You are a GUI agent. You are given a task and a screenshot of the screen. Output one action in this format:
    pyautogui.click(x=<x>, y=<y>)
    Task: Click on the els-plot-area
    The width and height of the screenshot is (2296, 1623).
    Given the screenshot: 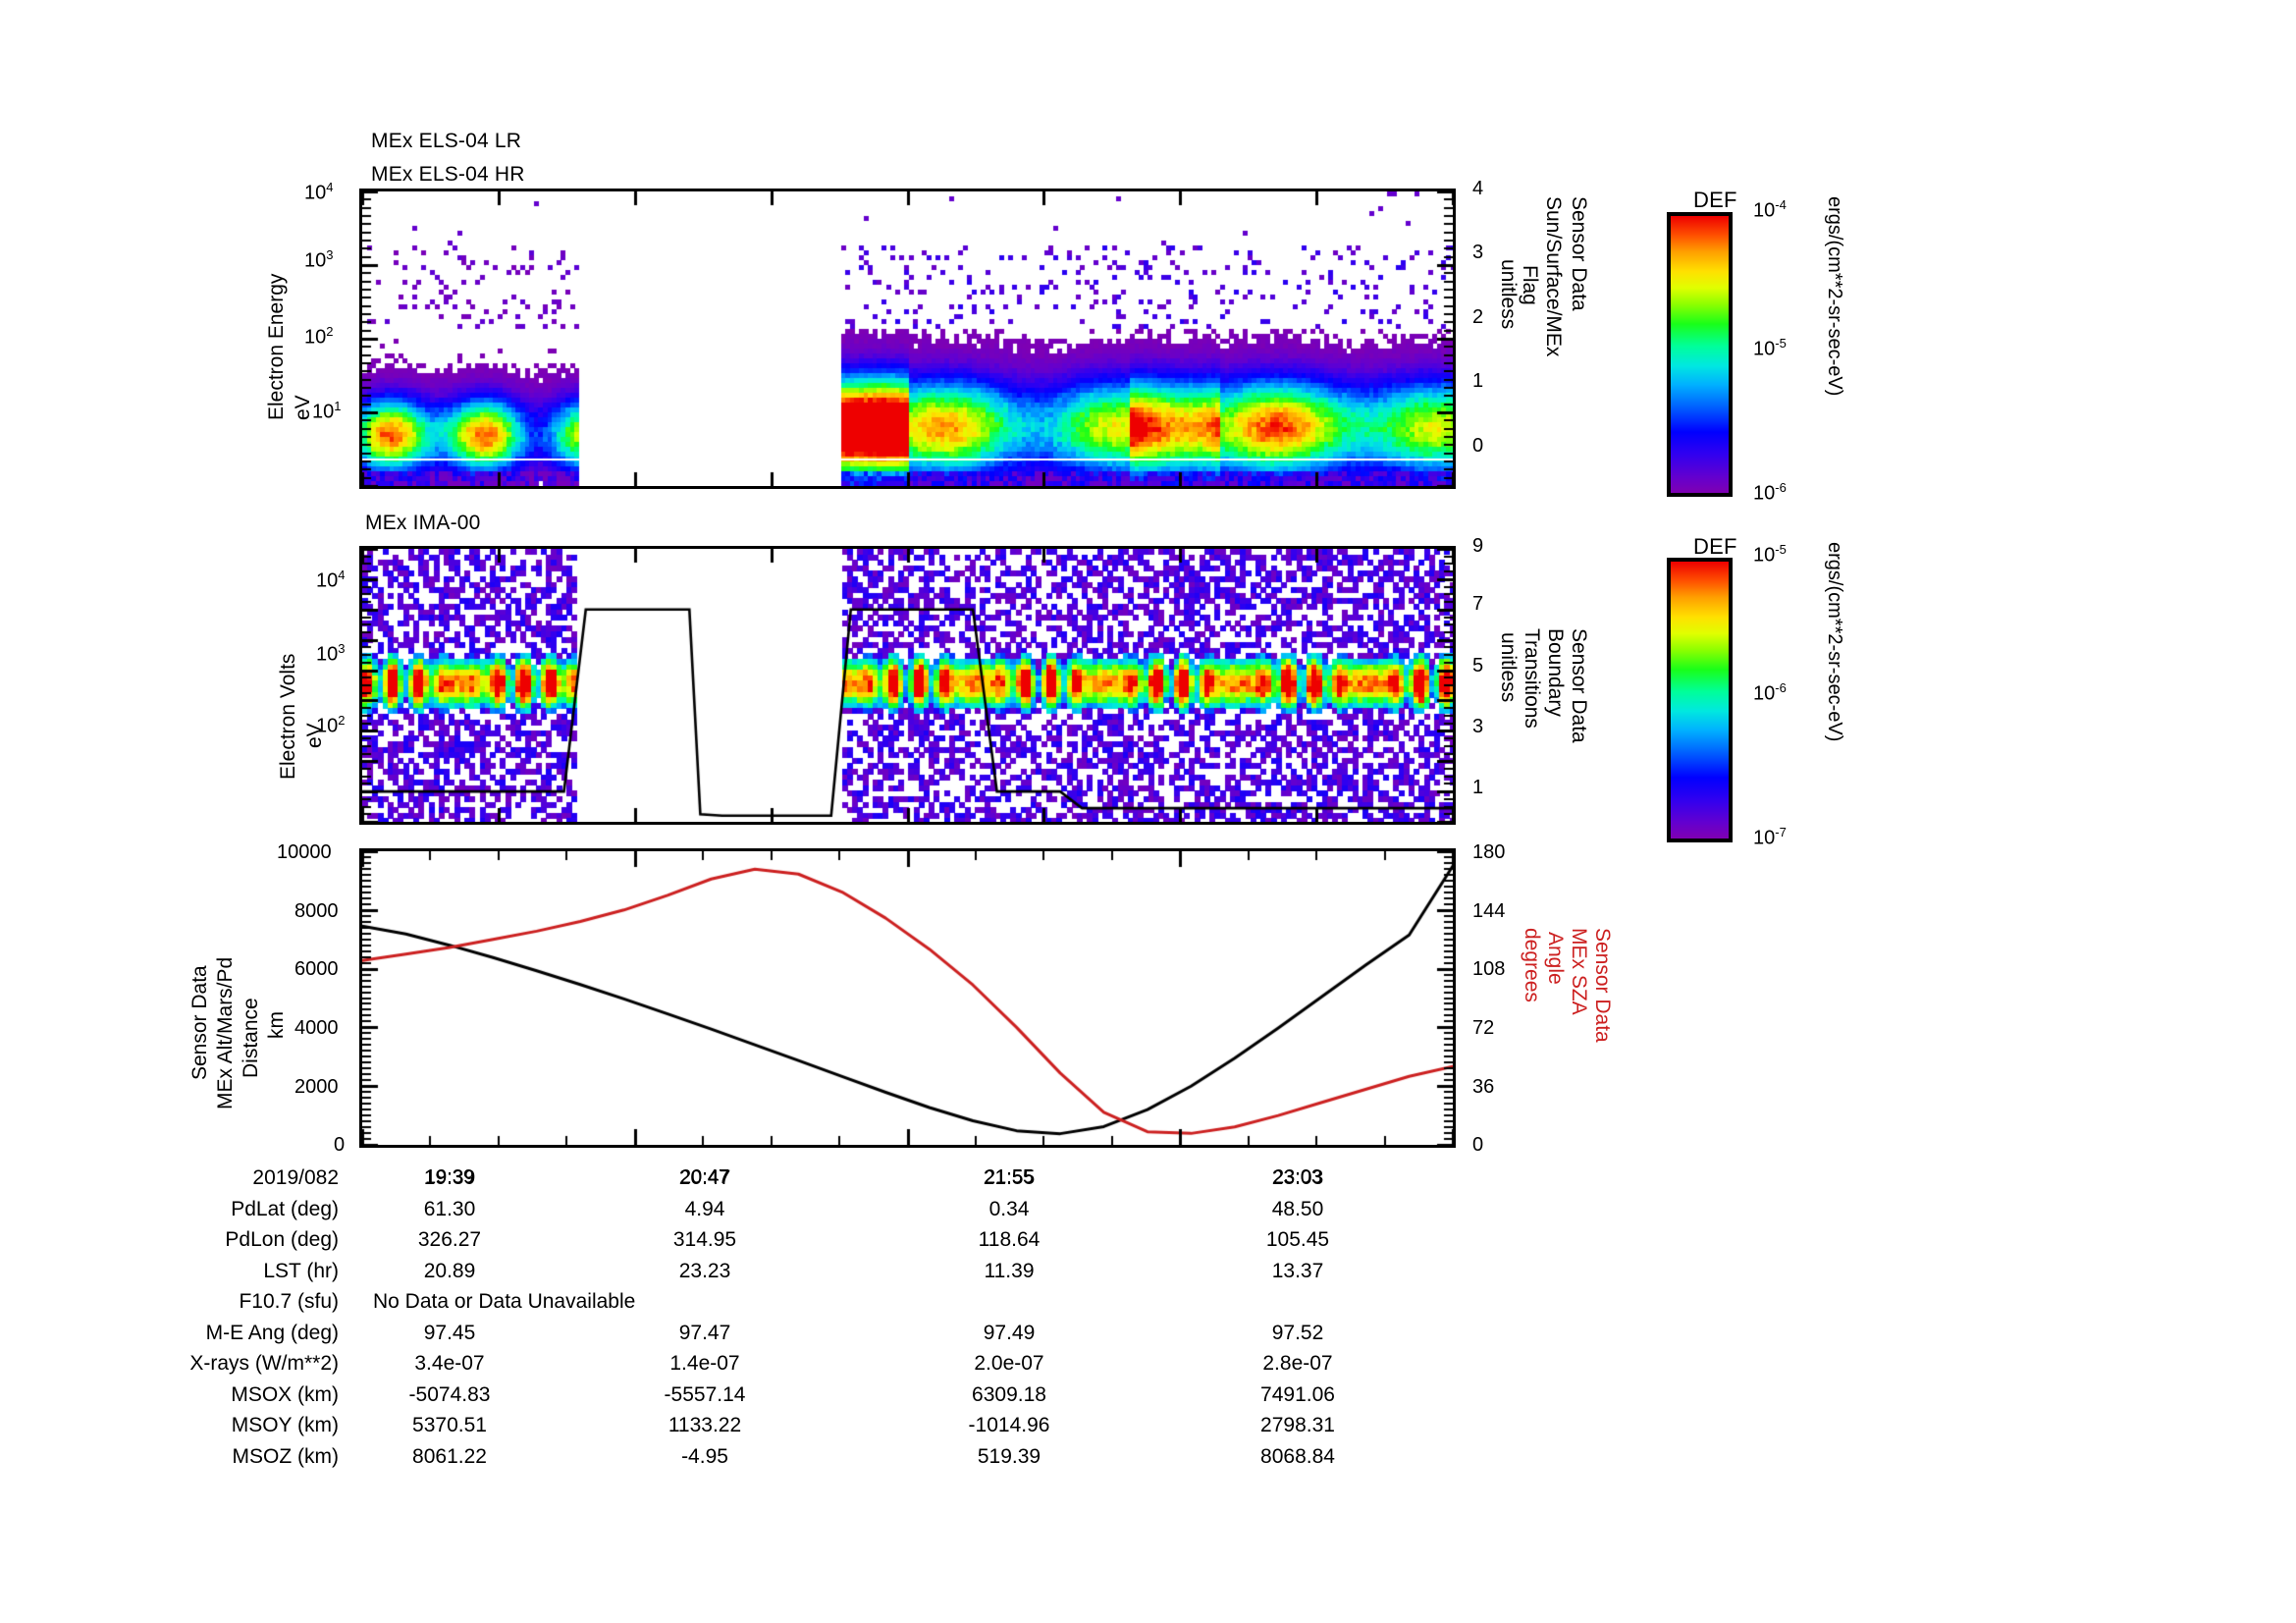 What is the action you would take?
    pyautogui.click(x=907, y=339)
    